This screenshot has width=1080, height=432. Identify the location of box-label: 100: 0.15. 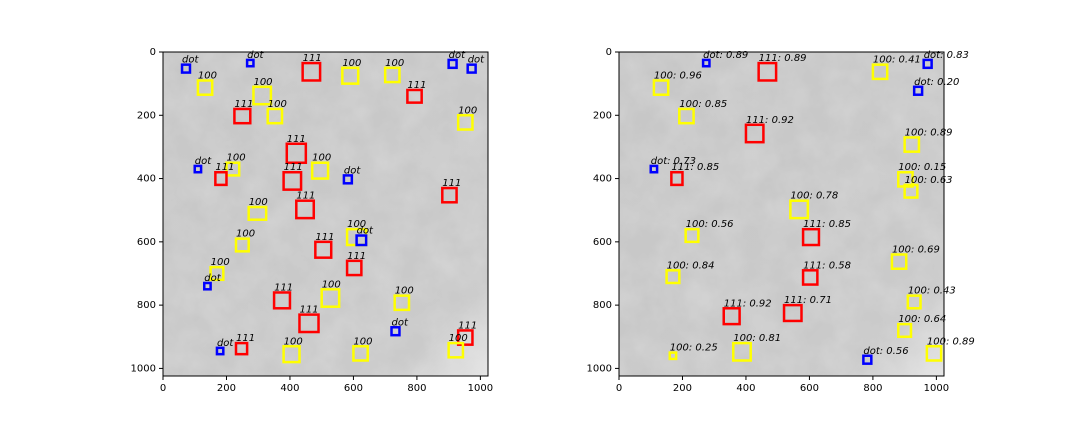
(922, 167).